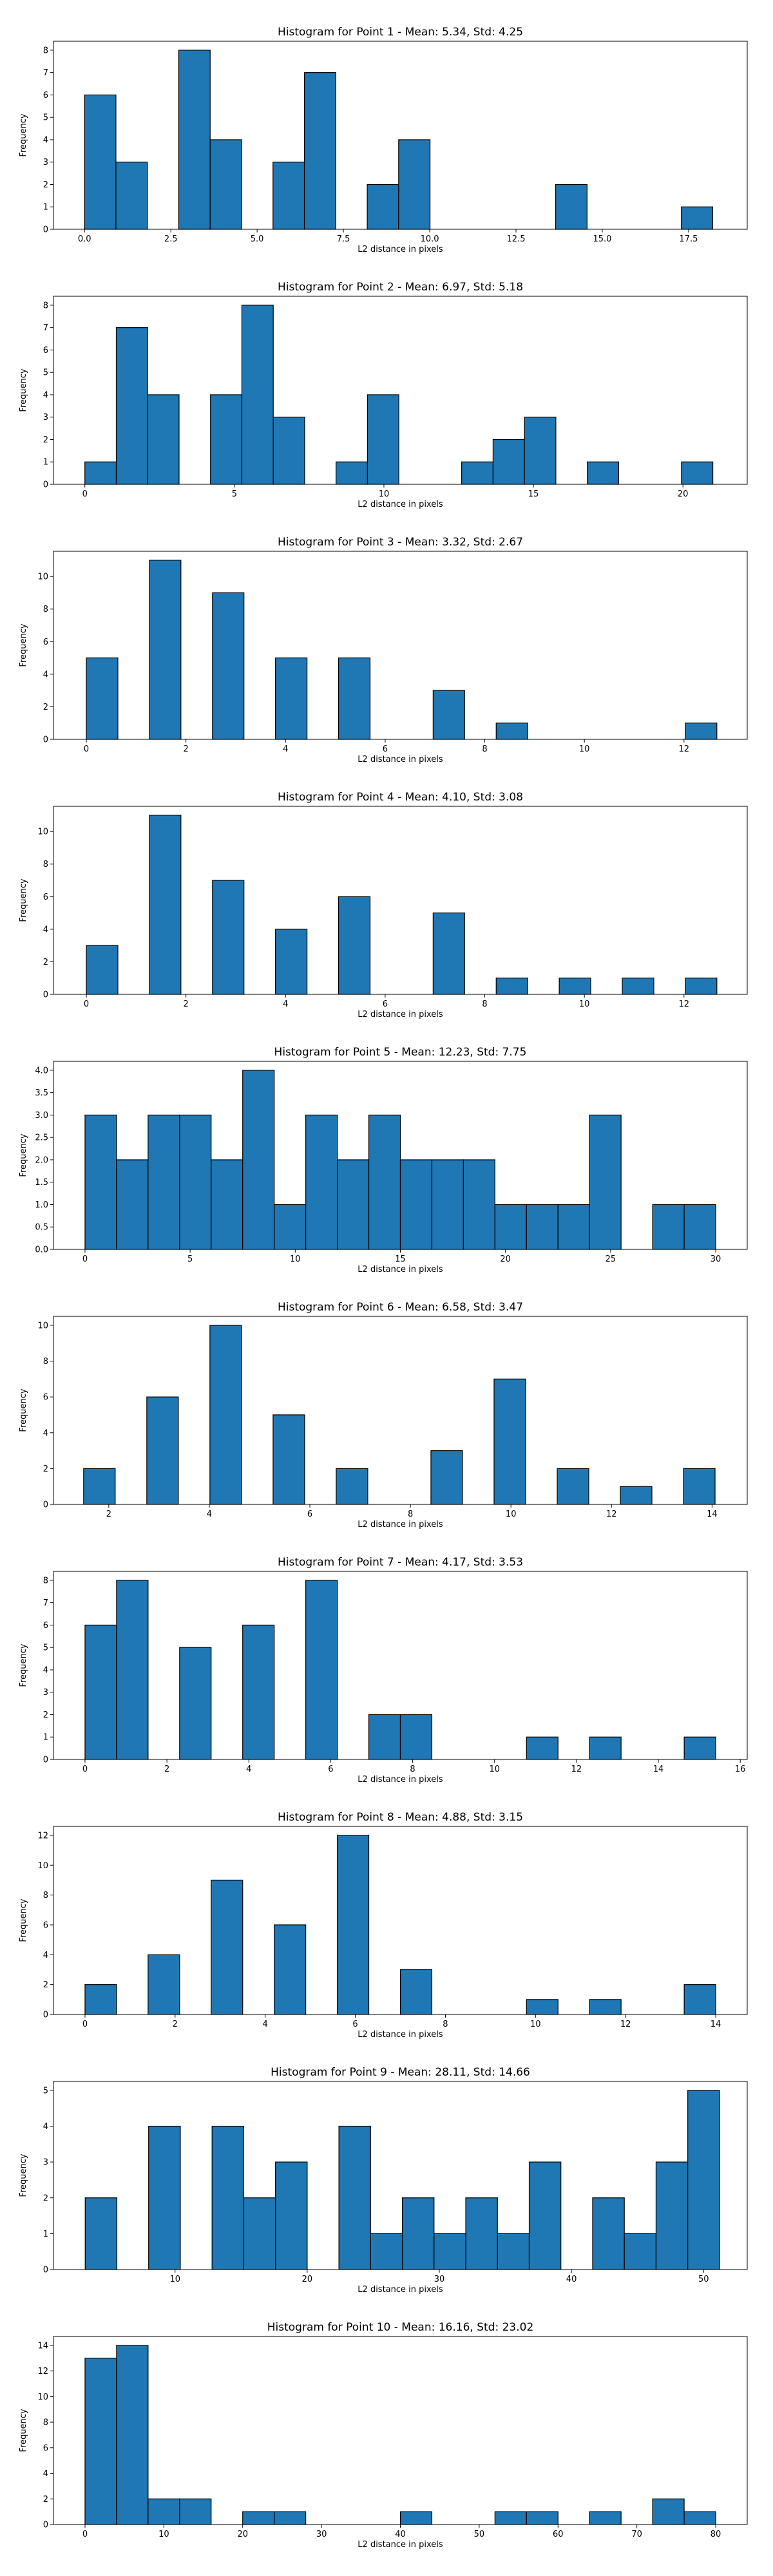 This screenshot has height=2576, width=773. What do you see at coordinates (45, 1925) in the screenshot?
I see `y-axis: 0 2 4 6 8 10 12` at bounding box center [45, 1925].